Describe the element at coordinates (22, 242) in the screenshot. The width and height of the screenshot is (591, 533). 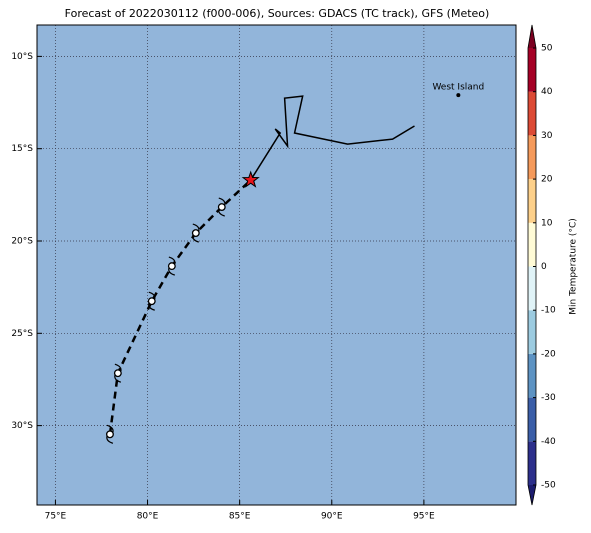
I see `y-tick-label: 20°S` at that location.